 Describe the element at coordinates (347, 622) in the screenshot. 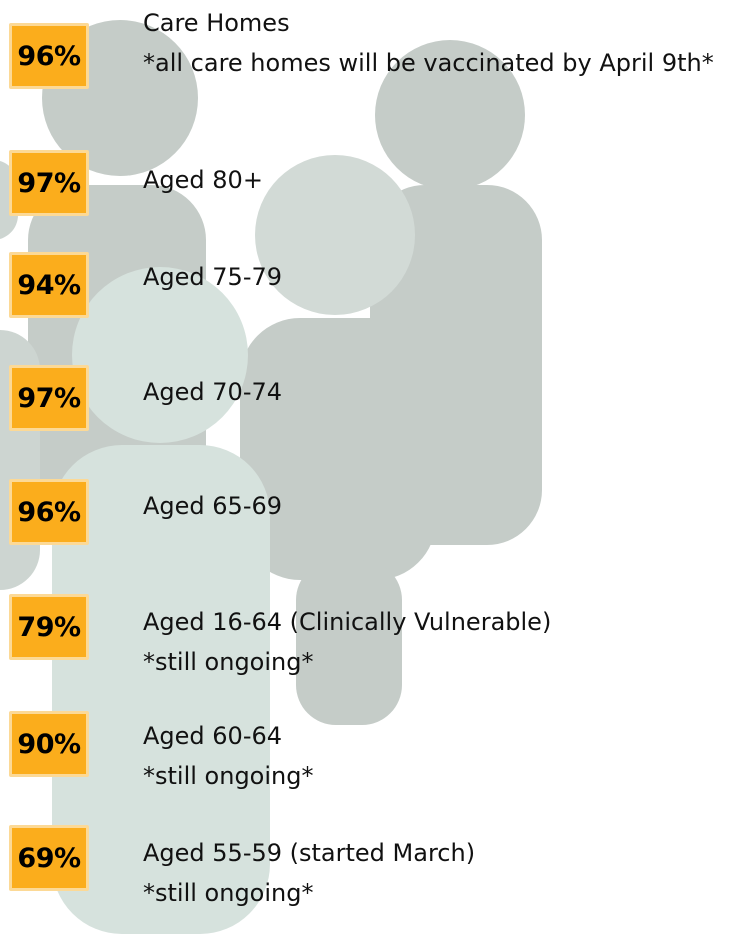

I see `stat-label: Aged 16-64 (Clinically Vulnerable)` at that location.